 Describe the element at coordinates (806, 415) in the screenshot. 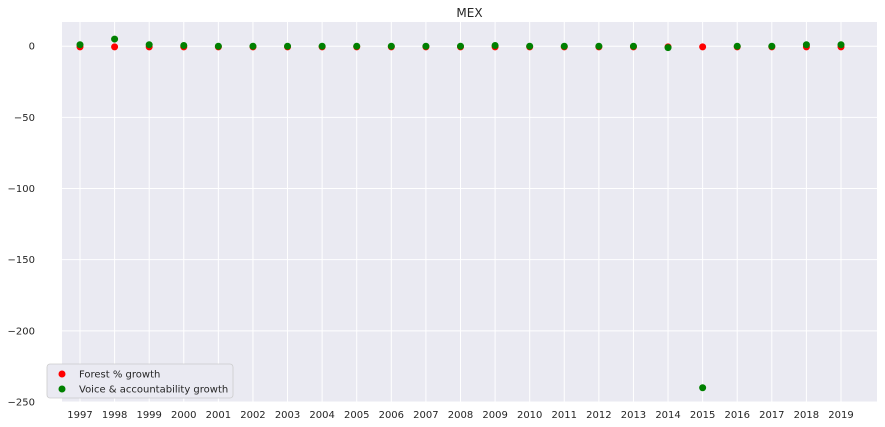

I see `x-tick-label: 2018` at that location.